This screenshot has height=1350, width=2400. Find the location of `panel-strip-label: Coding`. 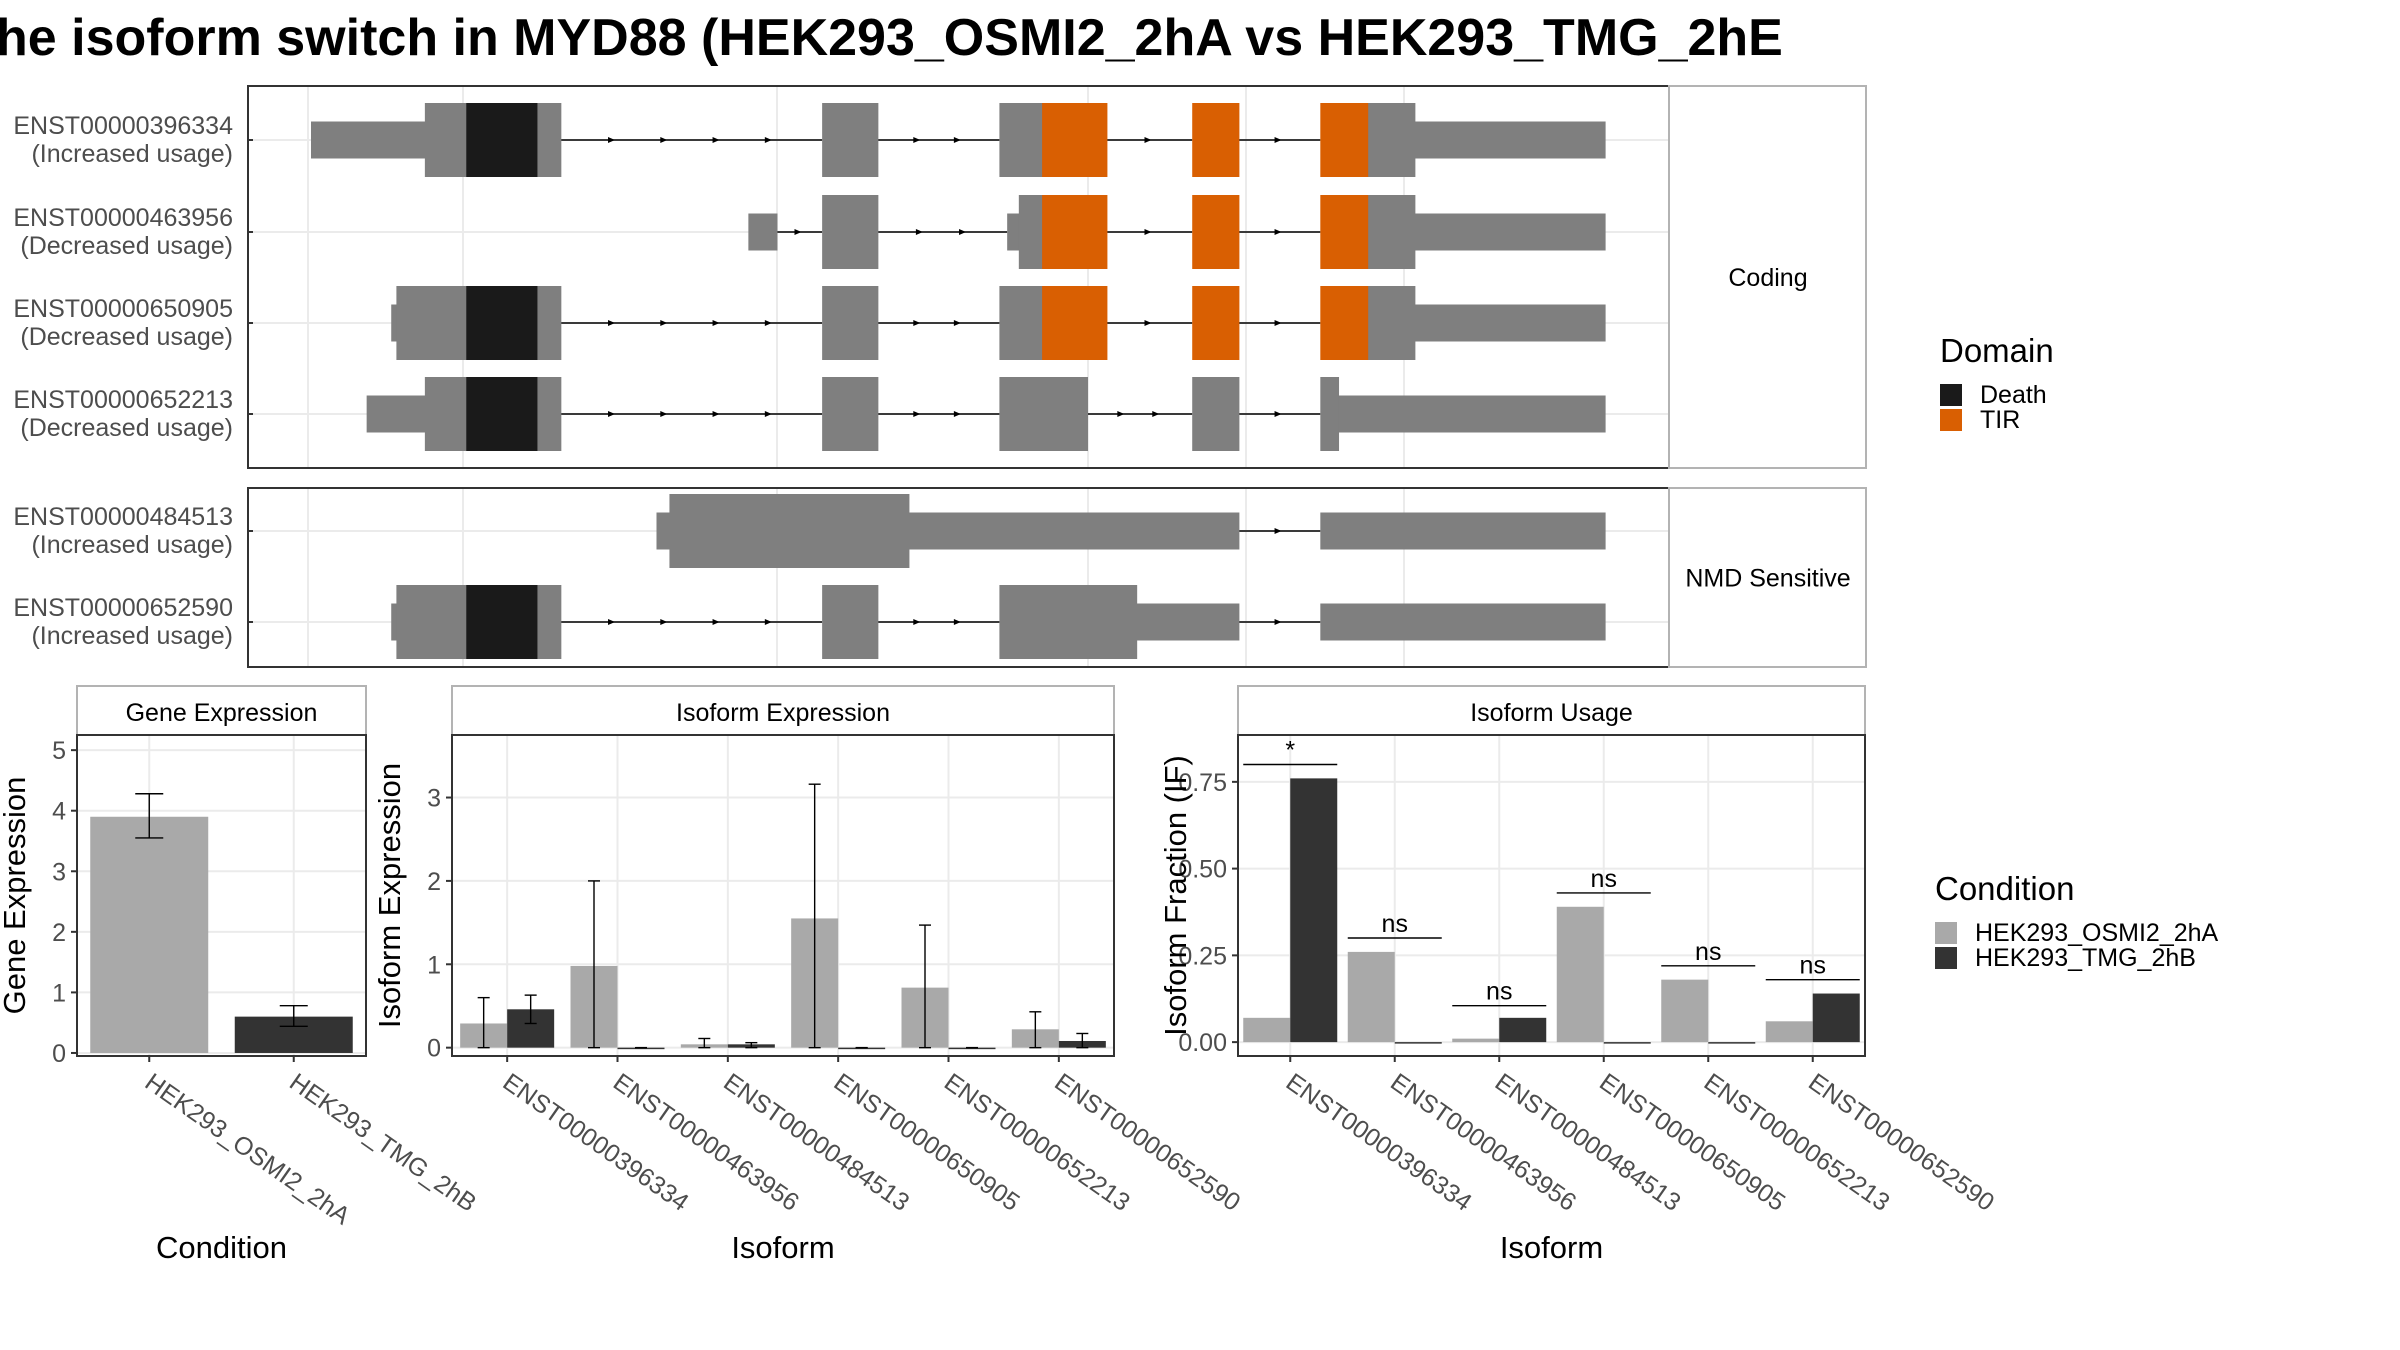

panel-strip-label: Coding is located at coordinates (1767, 278).